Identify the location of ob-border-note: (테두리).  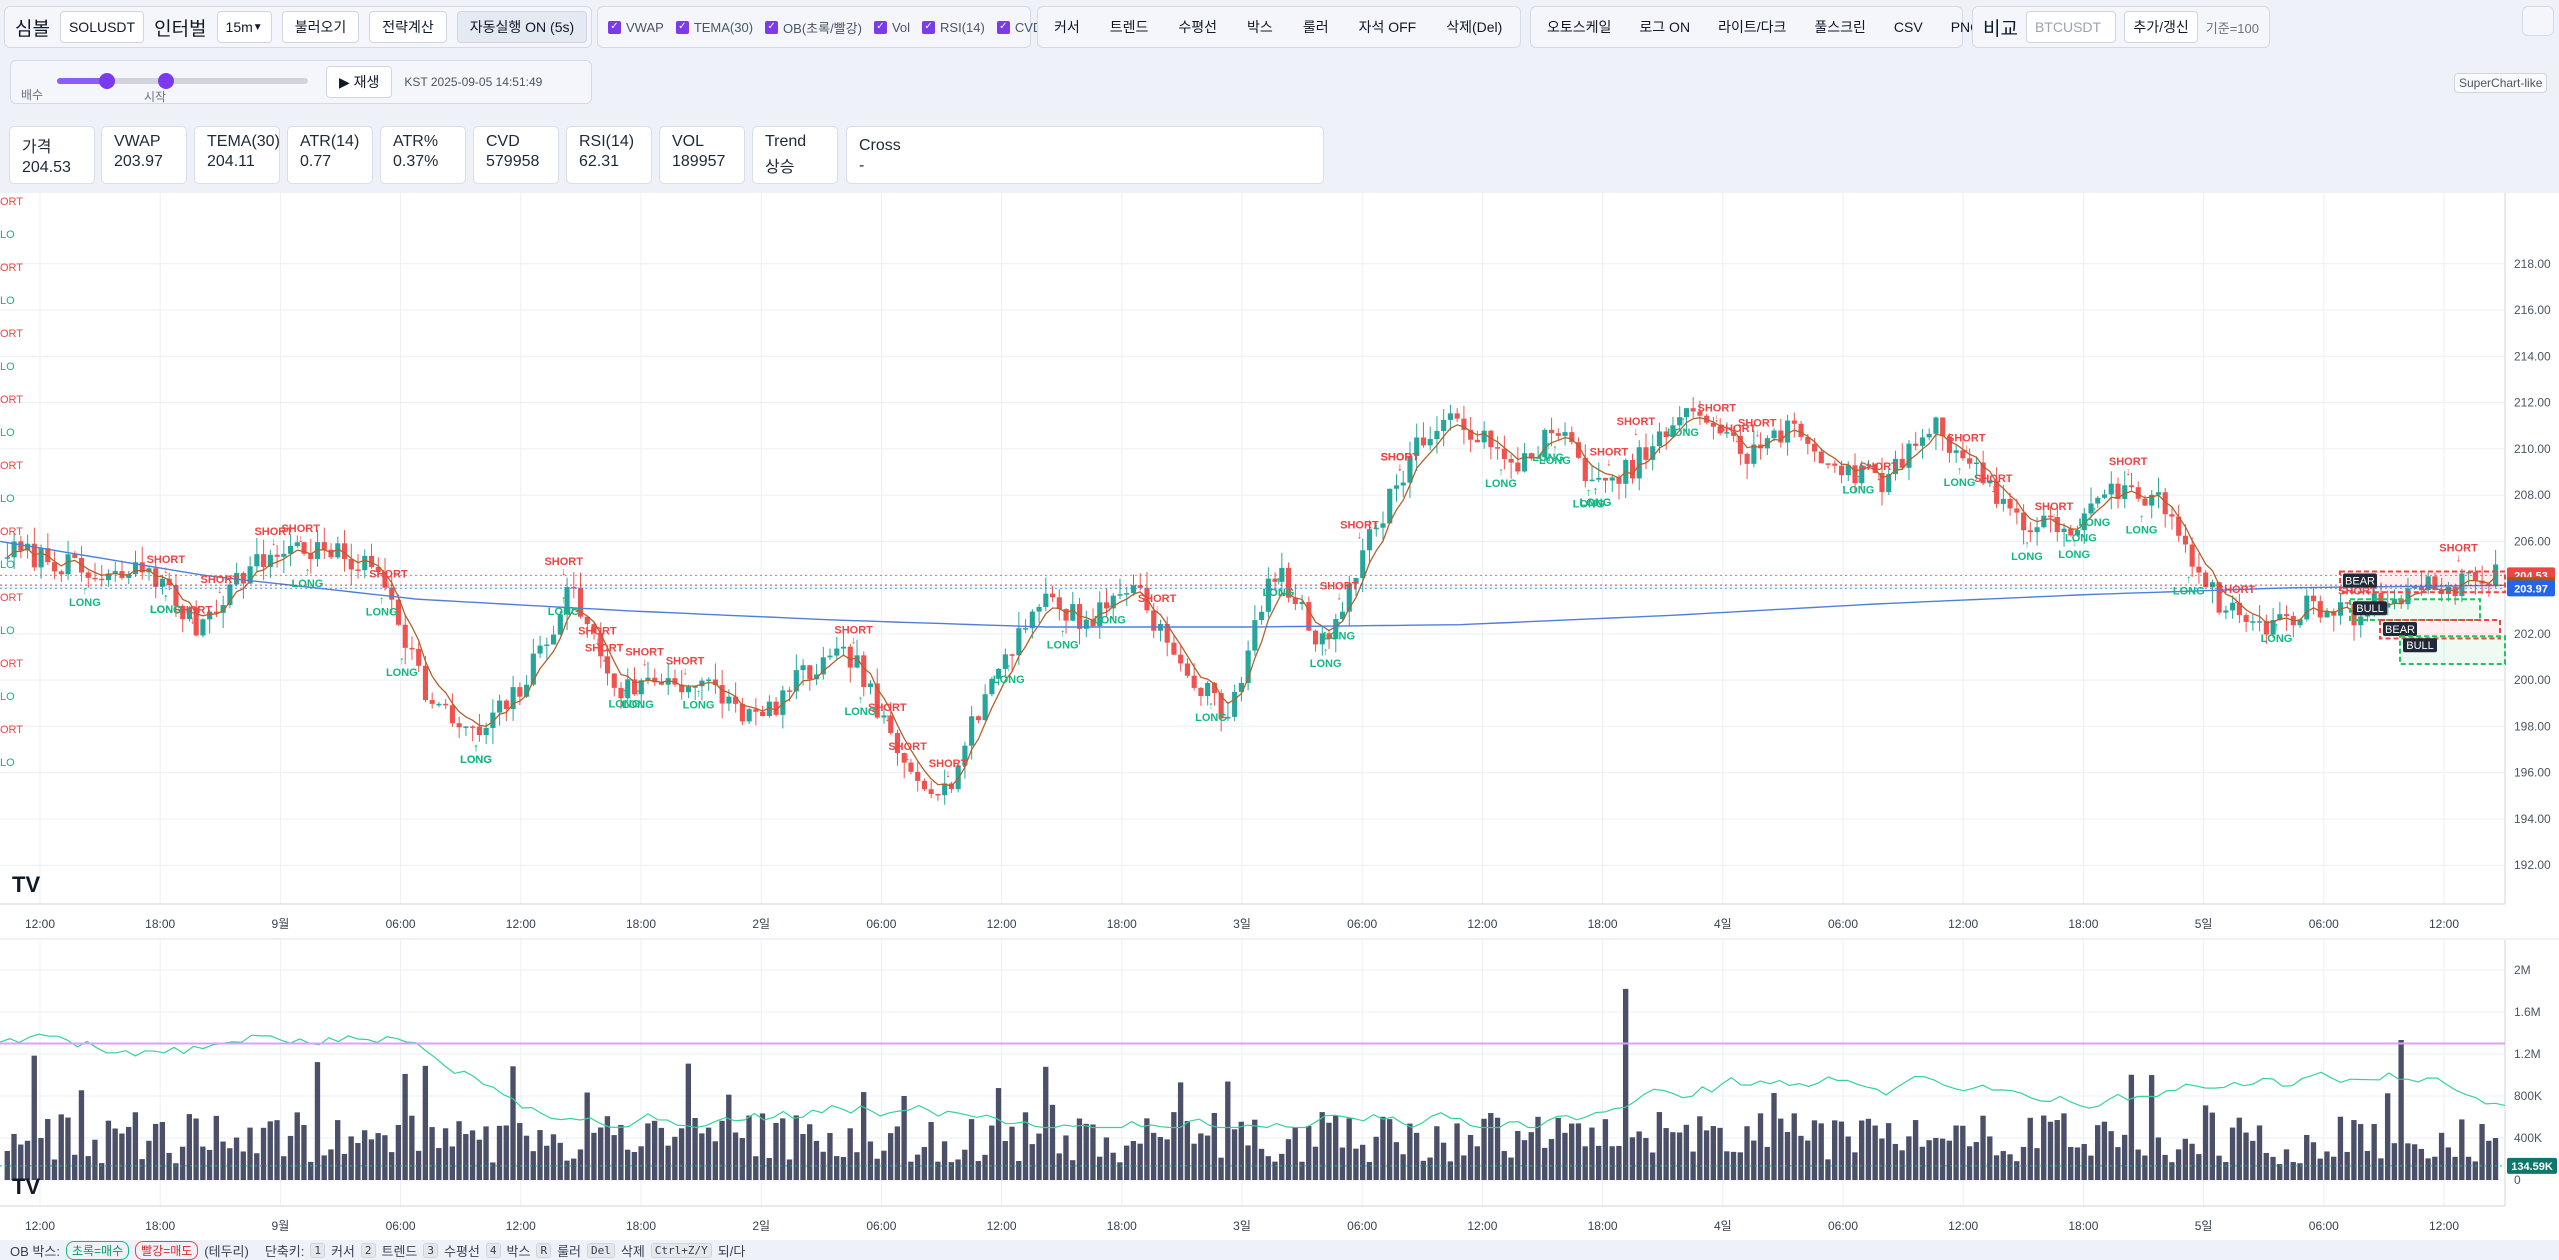
(226, 1251).